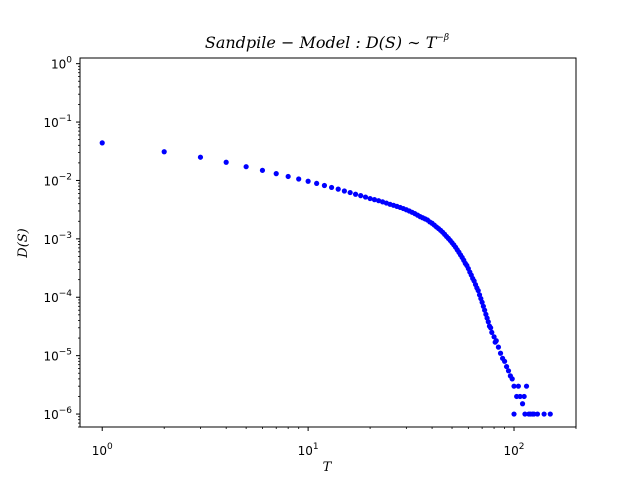 The width and height of the screenshot is (640, 480). Describe the element at coordinates (65, 119) in the screenshot. I see `y-tick-exponent: −1` at that location.